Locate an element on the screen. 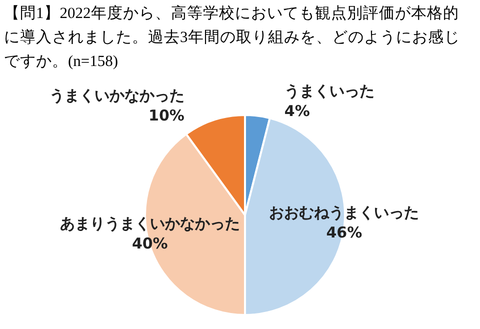 The width and height of the screenshot is (480, 329). data-label: 40% is located at coordinates (150, 243).